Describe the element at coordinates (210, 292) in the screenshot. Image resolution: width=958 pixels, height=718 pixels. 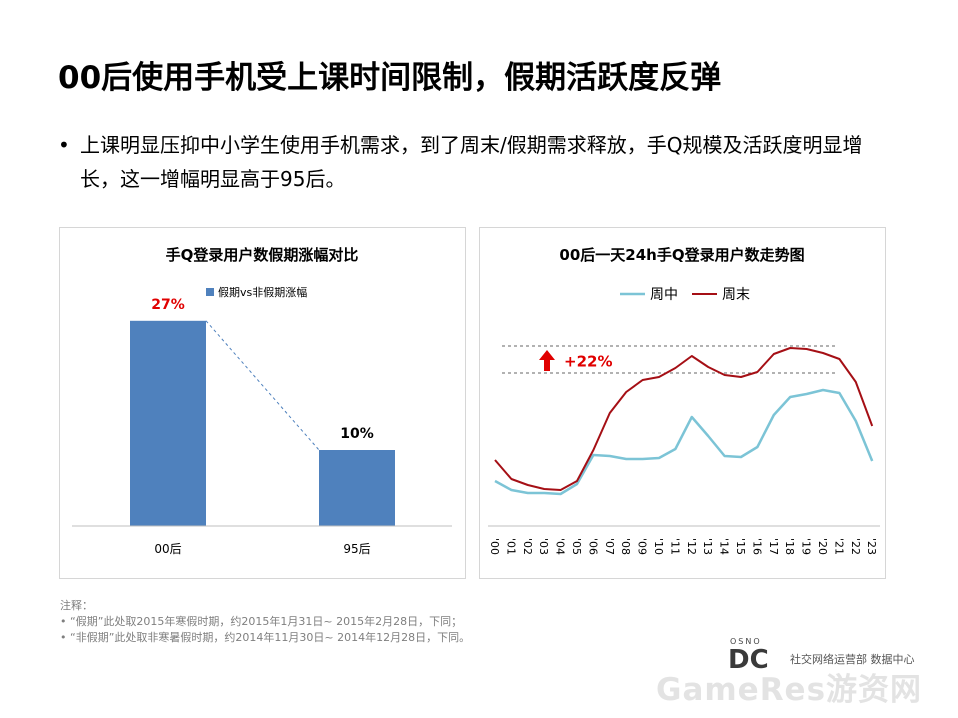
I see `bar-legend-swatch` at that location.